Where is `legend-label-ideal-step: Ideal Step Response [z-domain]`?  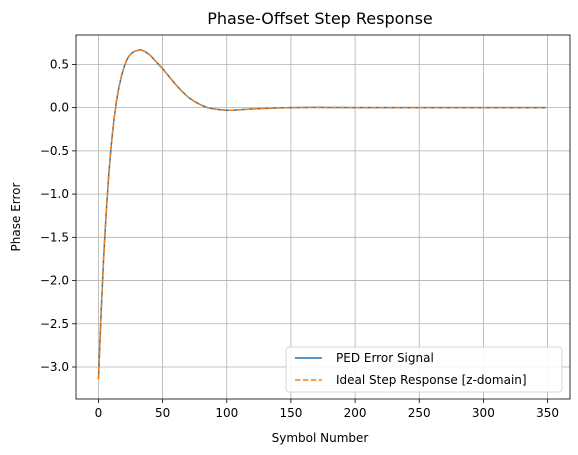
legend-label-ideal-step: Ideal Step Response [z-domain] is located at coordinates (431, 380).